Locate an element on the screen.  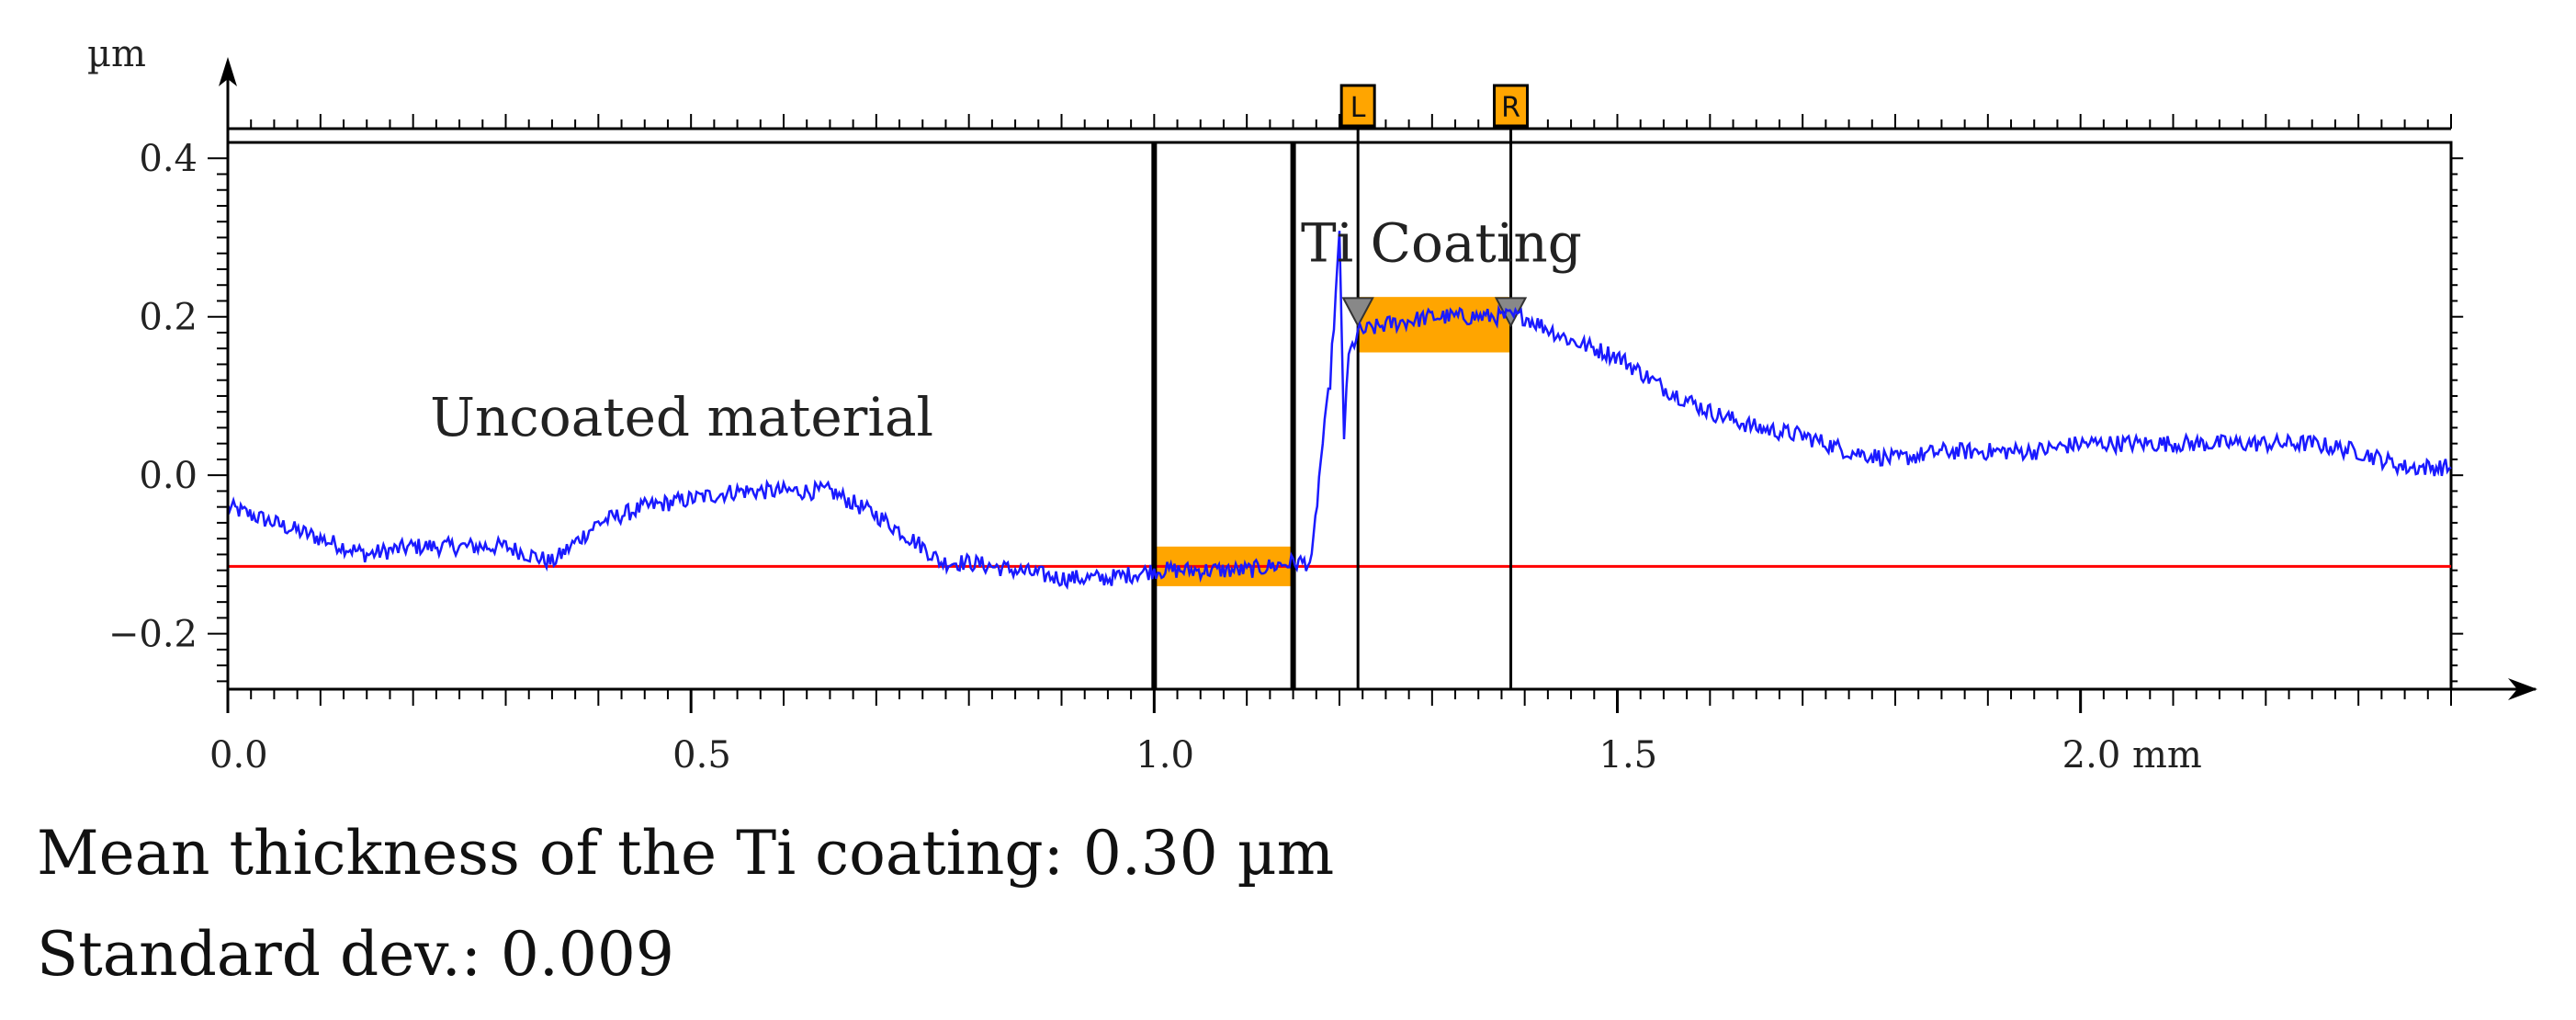
annotation-1: Ti Coating is located at coordinates (1441, 242).